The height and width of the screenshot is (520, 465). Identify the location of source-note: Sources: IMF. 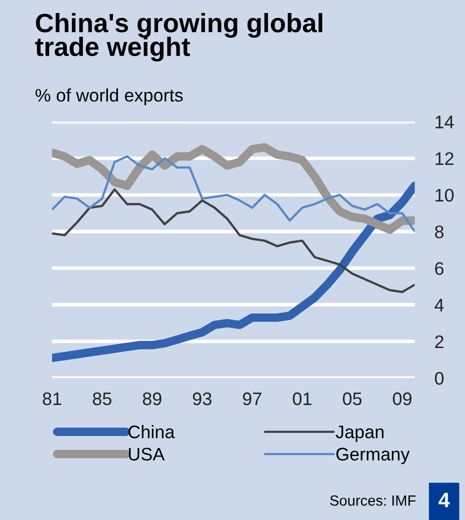
(373, 500).